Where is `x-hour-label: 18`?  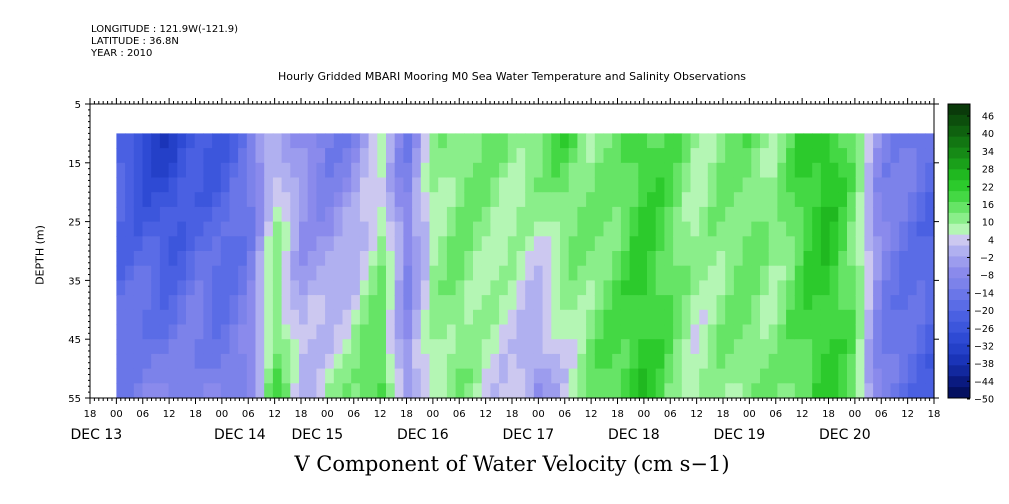 x-hour-label: 18 is located at coordinates (828, 414).